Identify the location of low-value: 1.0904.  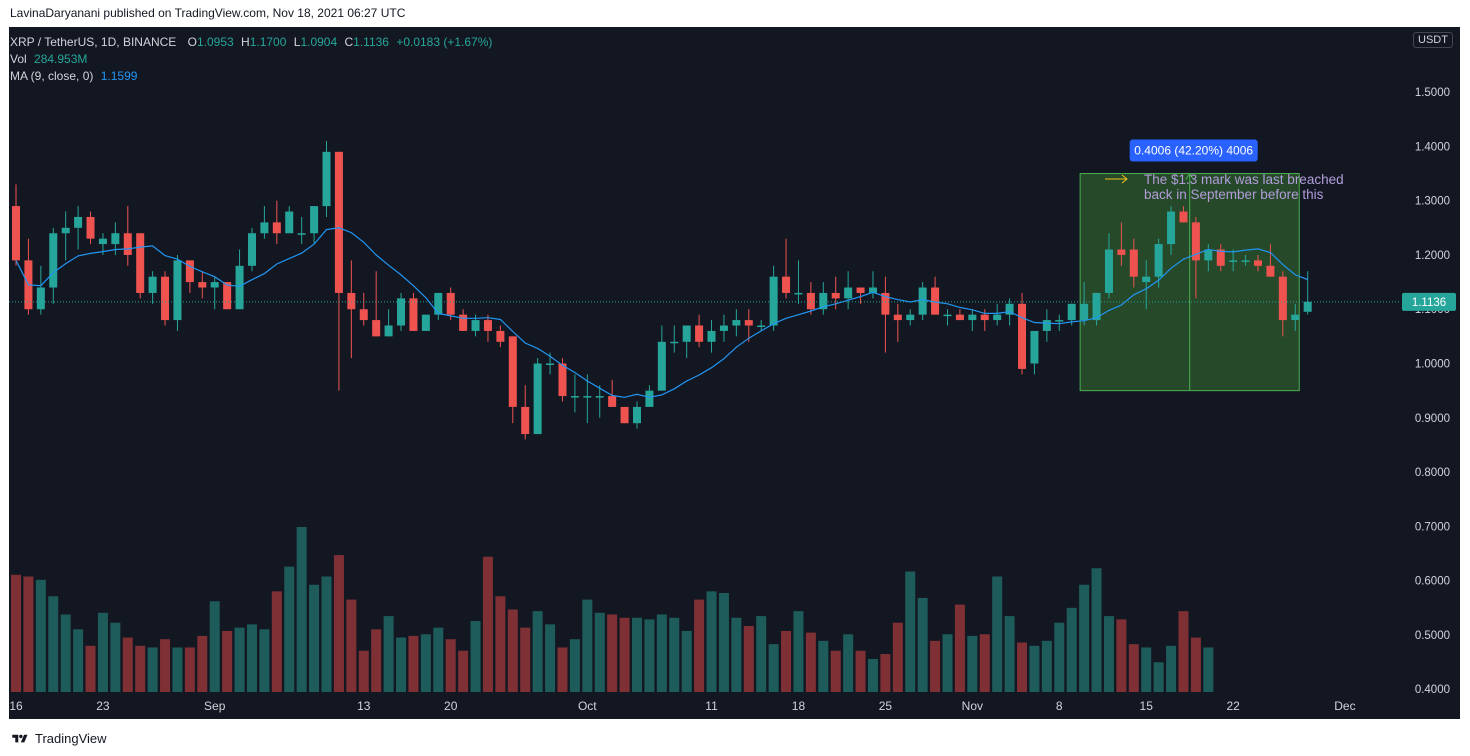
(319, 42).